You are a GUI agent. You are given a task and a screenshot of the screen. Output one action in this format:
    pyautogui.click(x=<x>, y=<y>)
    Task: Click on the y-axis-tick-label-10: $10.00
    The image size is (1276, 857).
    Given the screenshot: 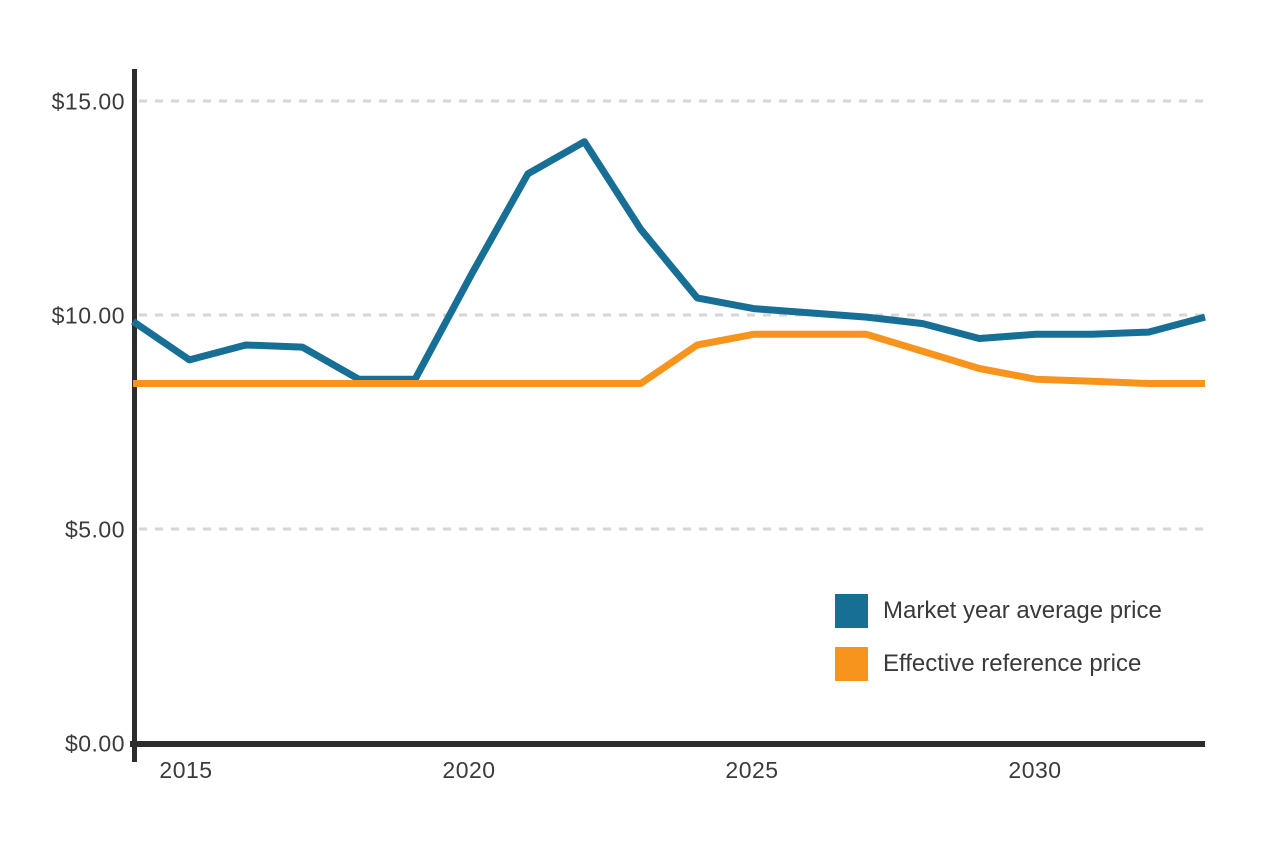 What is the action you would take?
    pyautogui.click(x=88, y=315)
    